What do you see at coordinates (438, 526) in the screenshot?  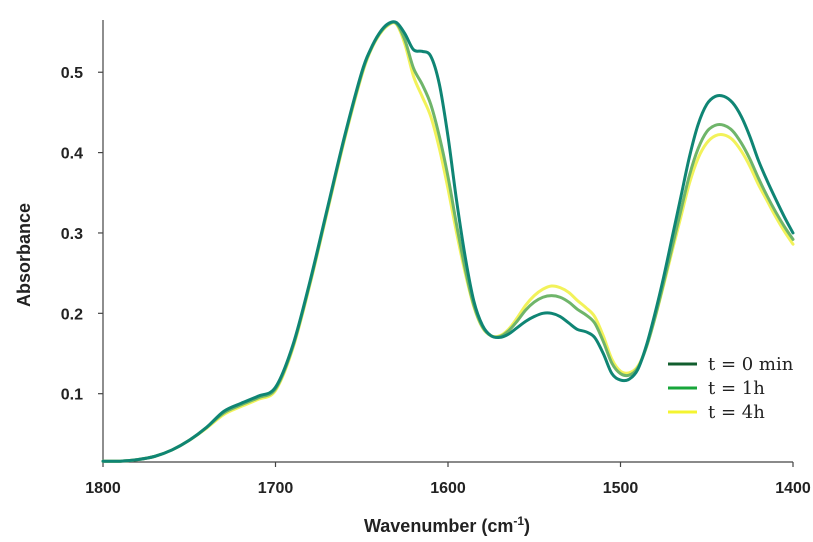 I see `x-axis-title-main: Wavenumber (cm` at bounding box center [438, 526].